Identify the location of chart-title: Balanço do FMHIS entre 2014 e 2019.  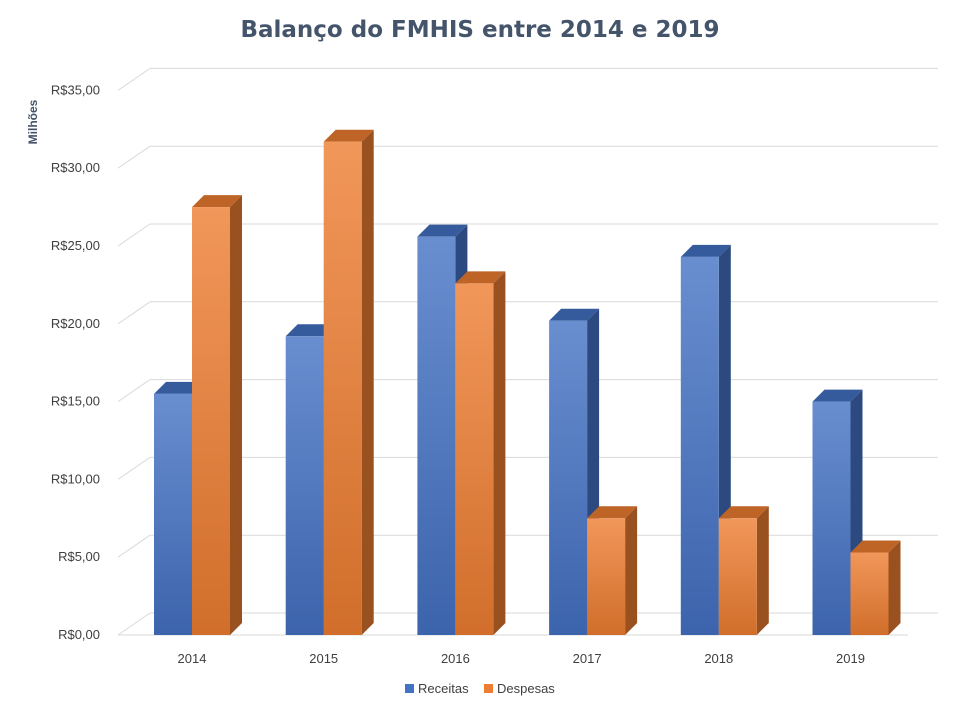
(479, 30).